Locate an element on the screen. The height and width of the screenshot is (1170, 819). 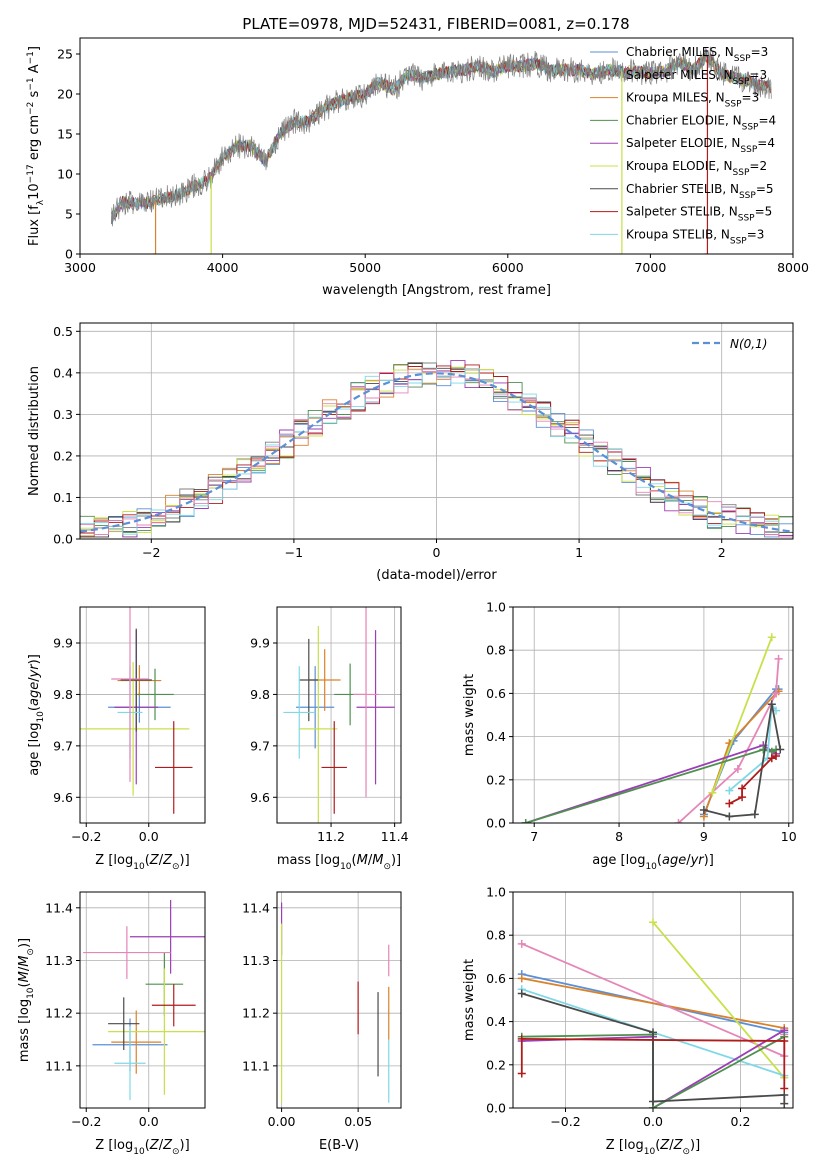
x-tick-label: 11.2 is located at coordinates (331, 836).